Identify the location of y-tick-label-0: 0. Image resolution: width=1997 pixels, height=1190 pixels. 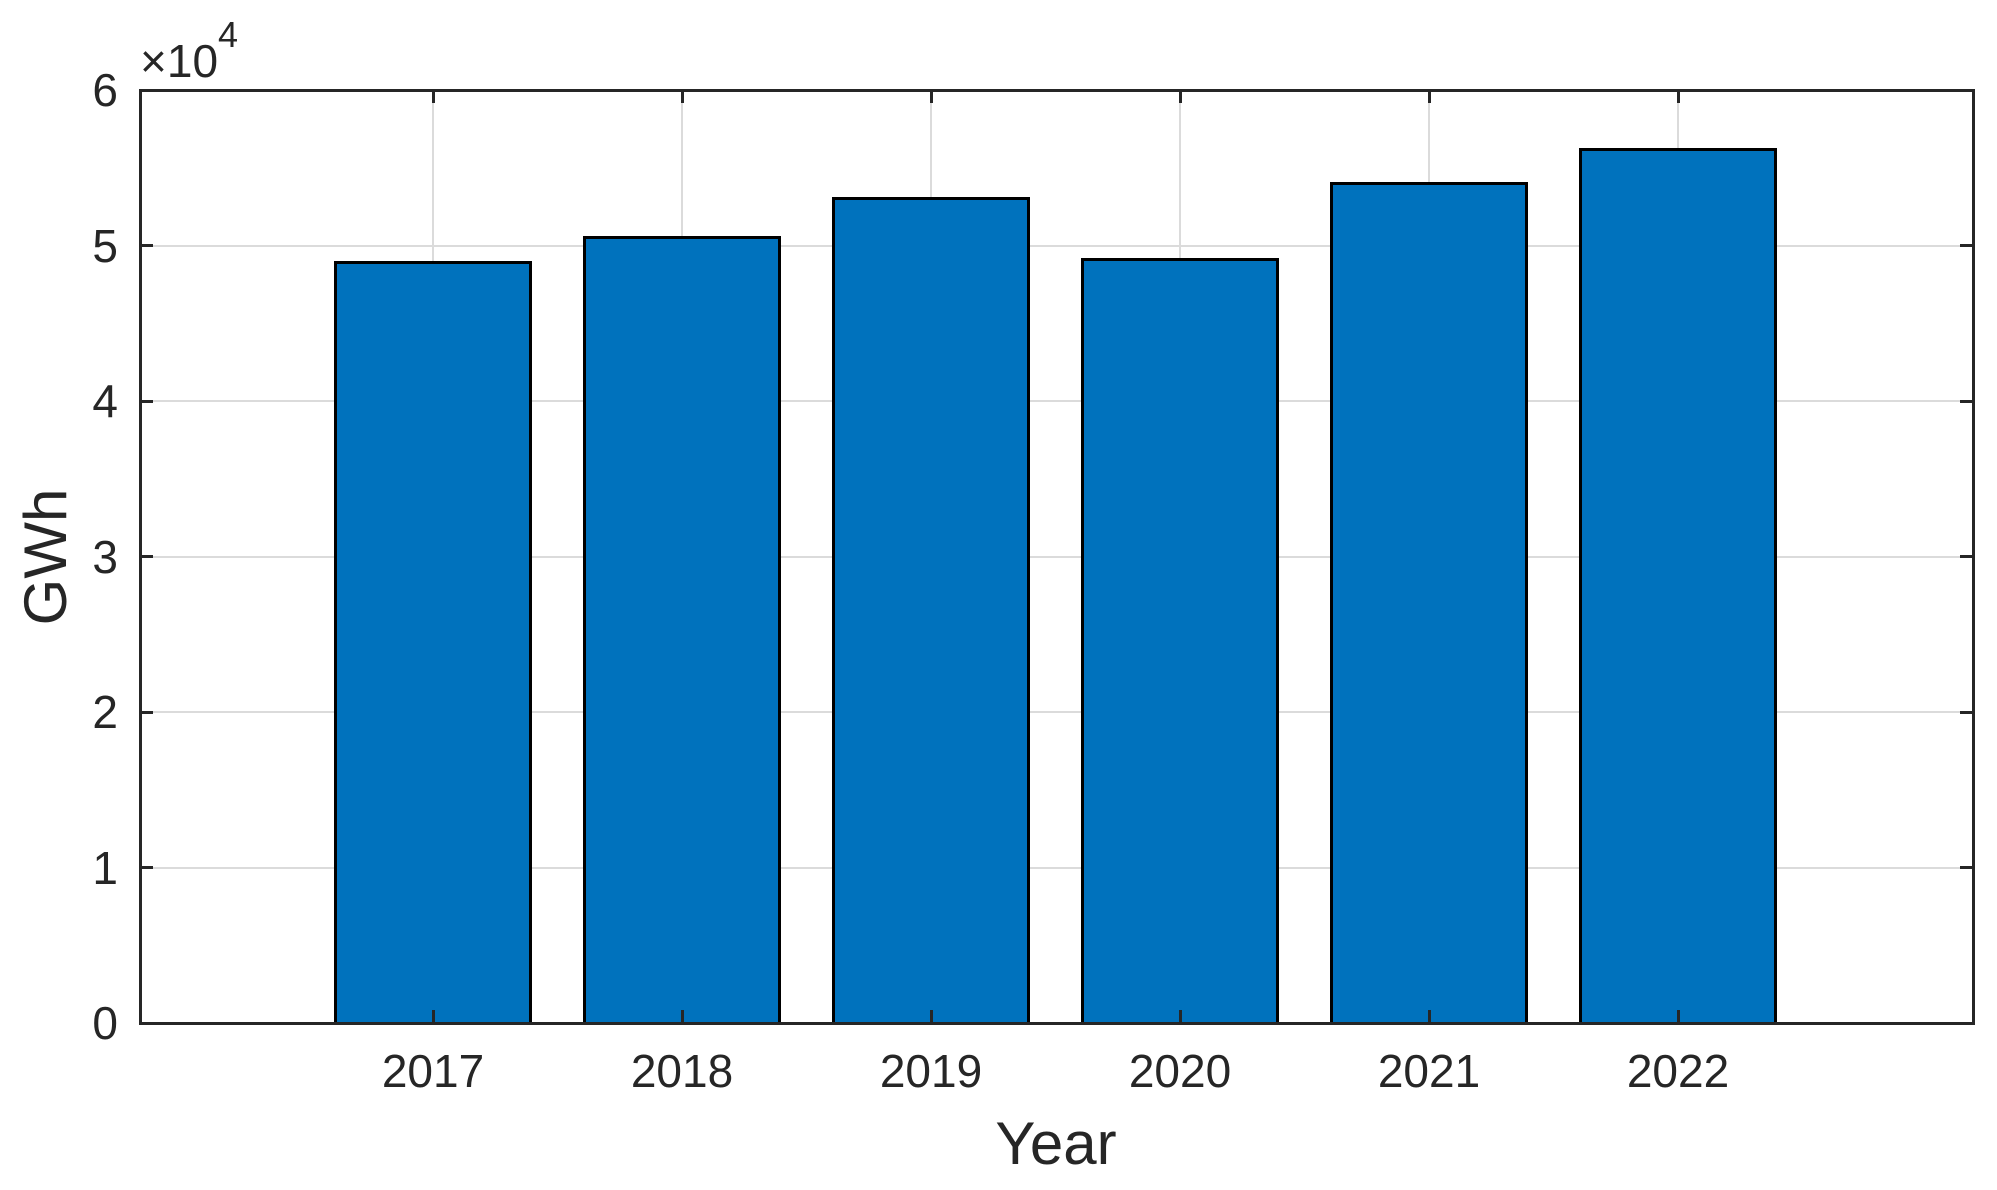
(105, 1023).